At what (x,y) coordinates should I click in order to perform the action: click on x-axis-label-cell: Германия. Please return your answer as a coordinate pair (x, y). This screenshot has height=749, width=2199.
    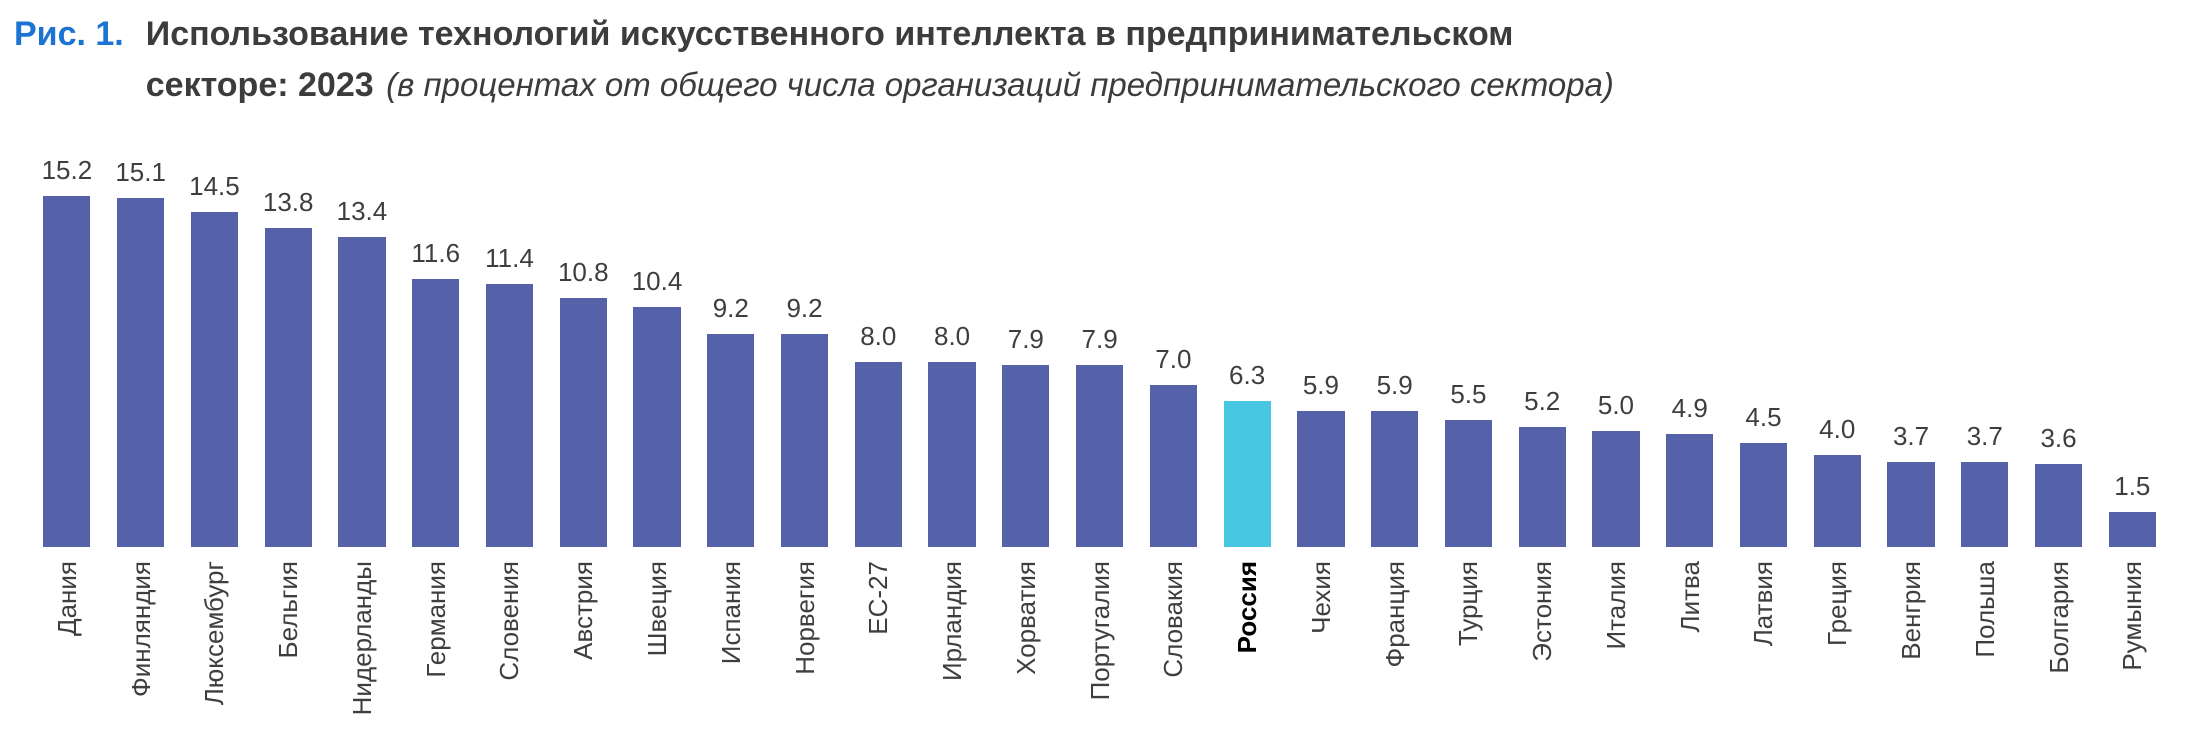
    Looking at the image, I should click on (436, 648).